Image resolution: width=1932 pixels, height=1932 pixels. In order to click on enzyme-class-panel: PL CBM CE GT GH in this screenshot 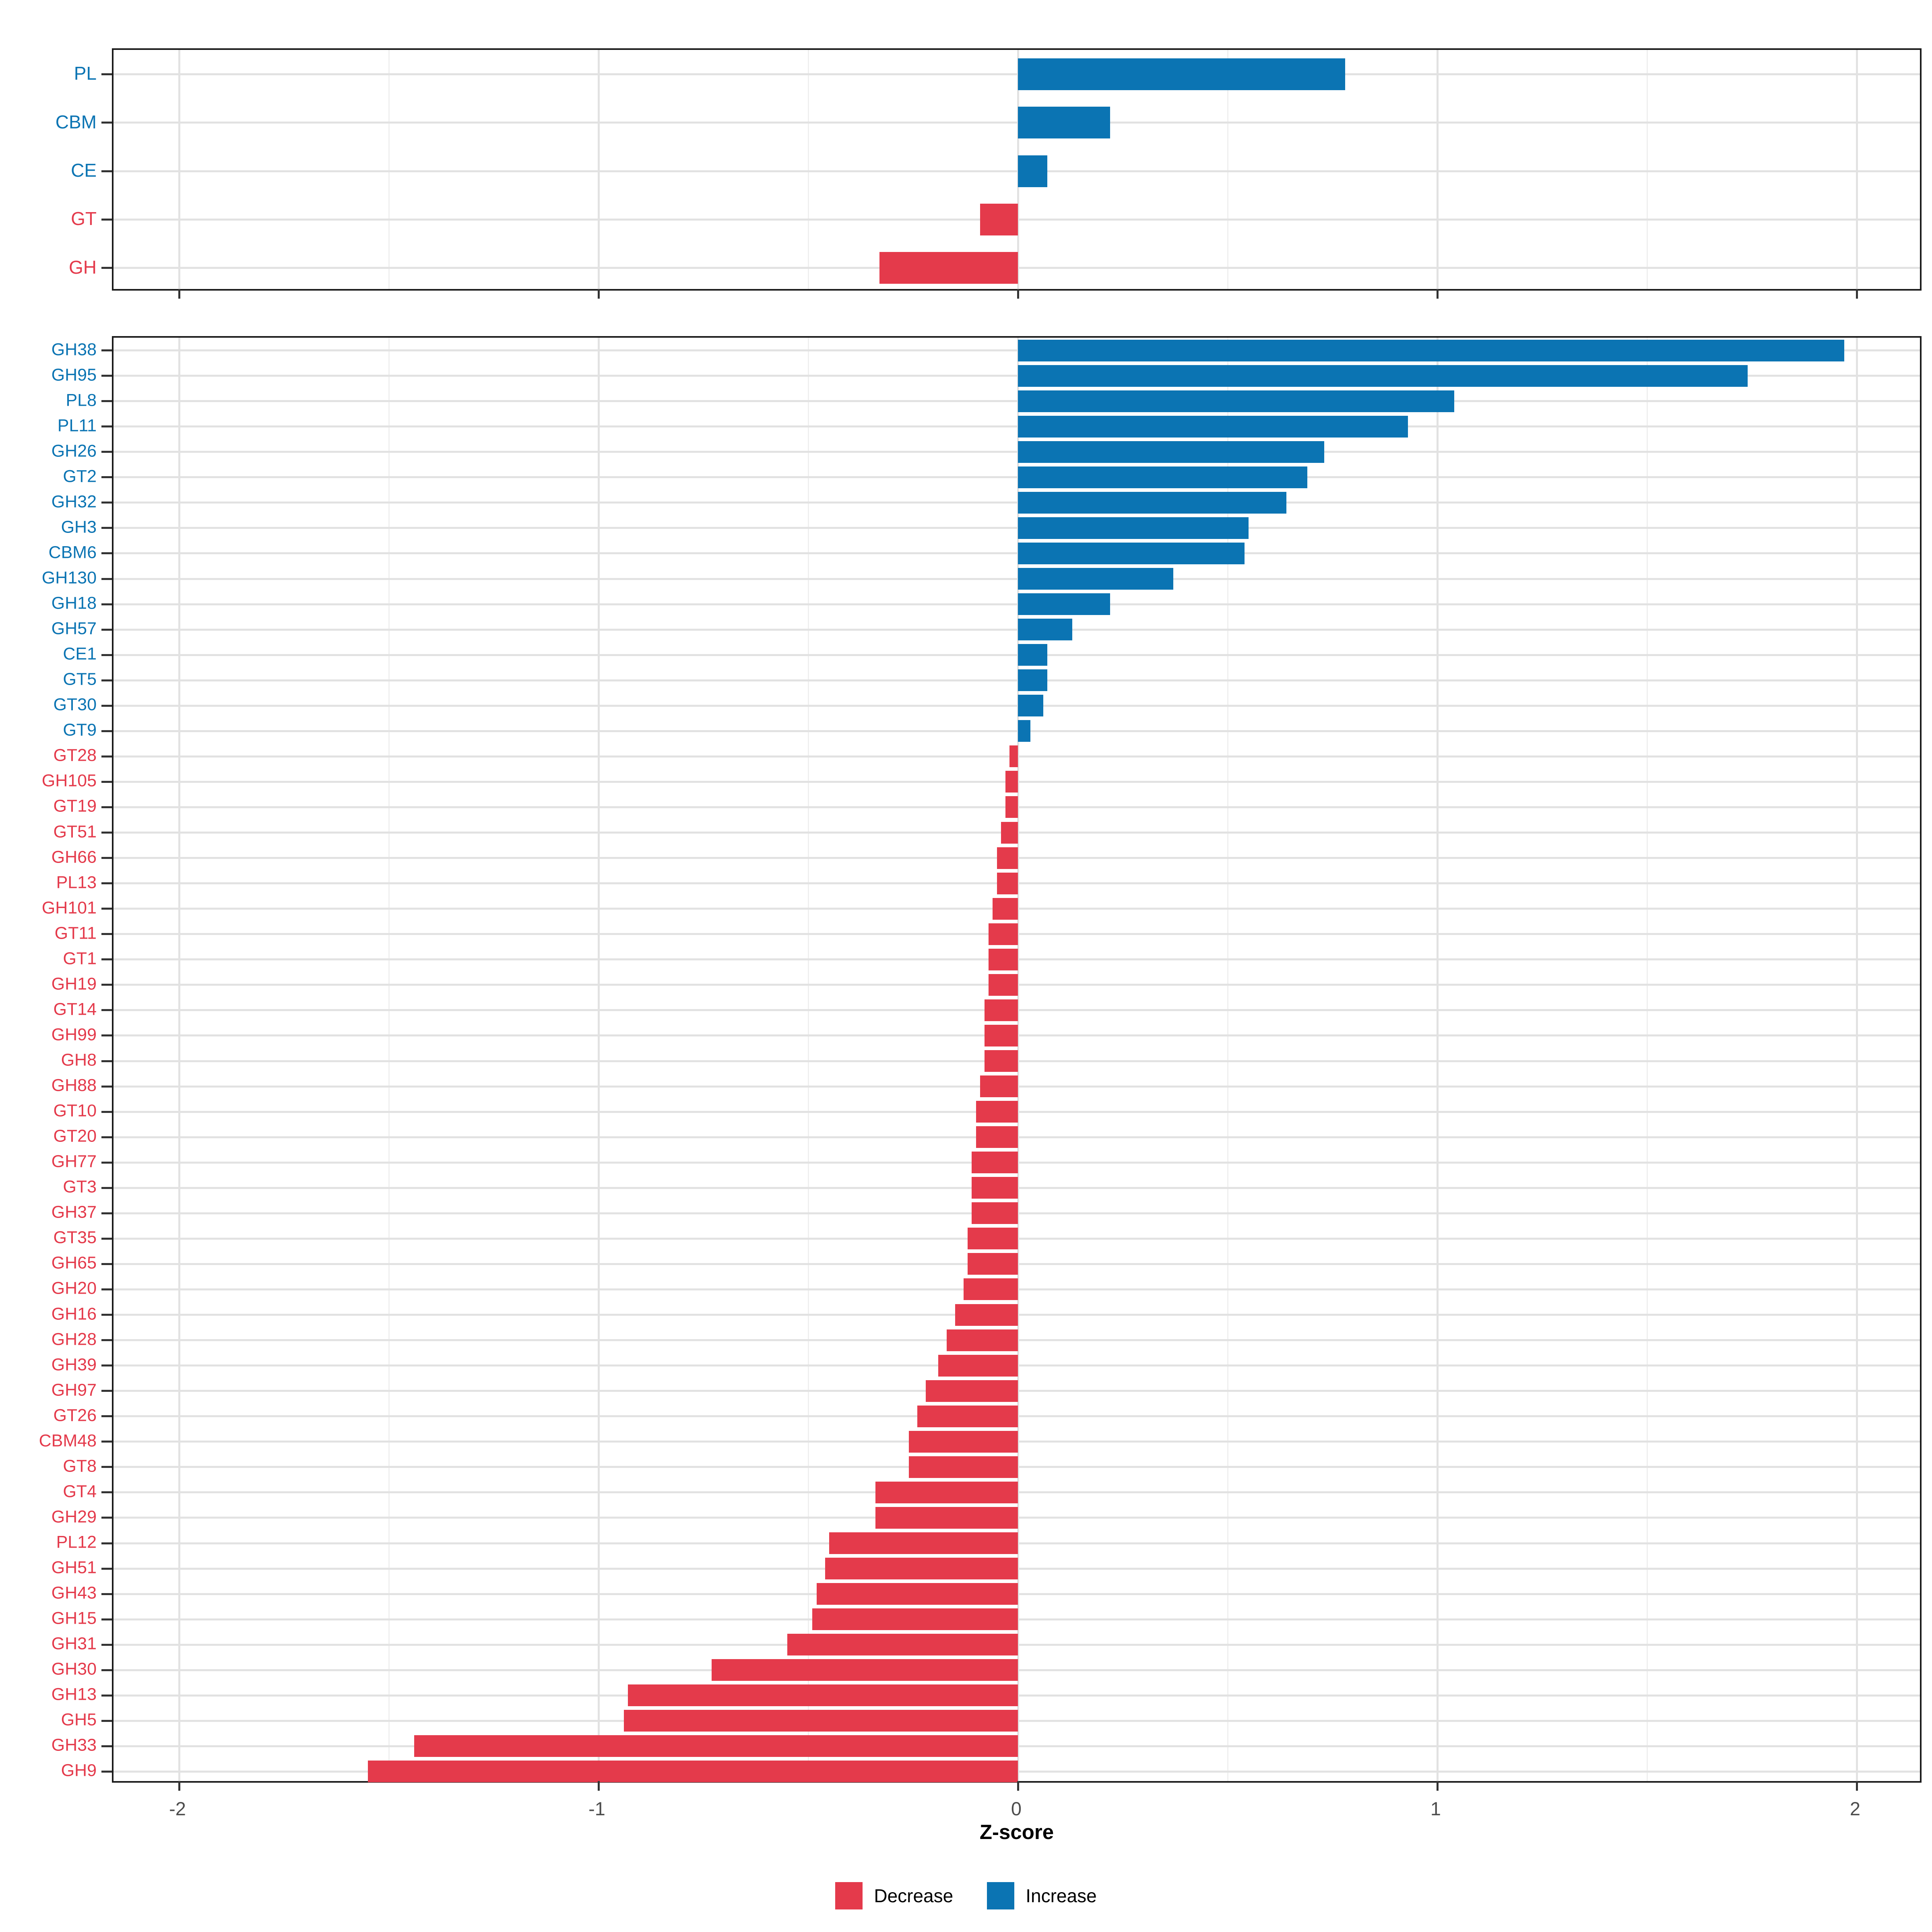, I will do `click(989, 173)`.